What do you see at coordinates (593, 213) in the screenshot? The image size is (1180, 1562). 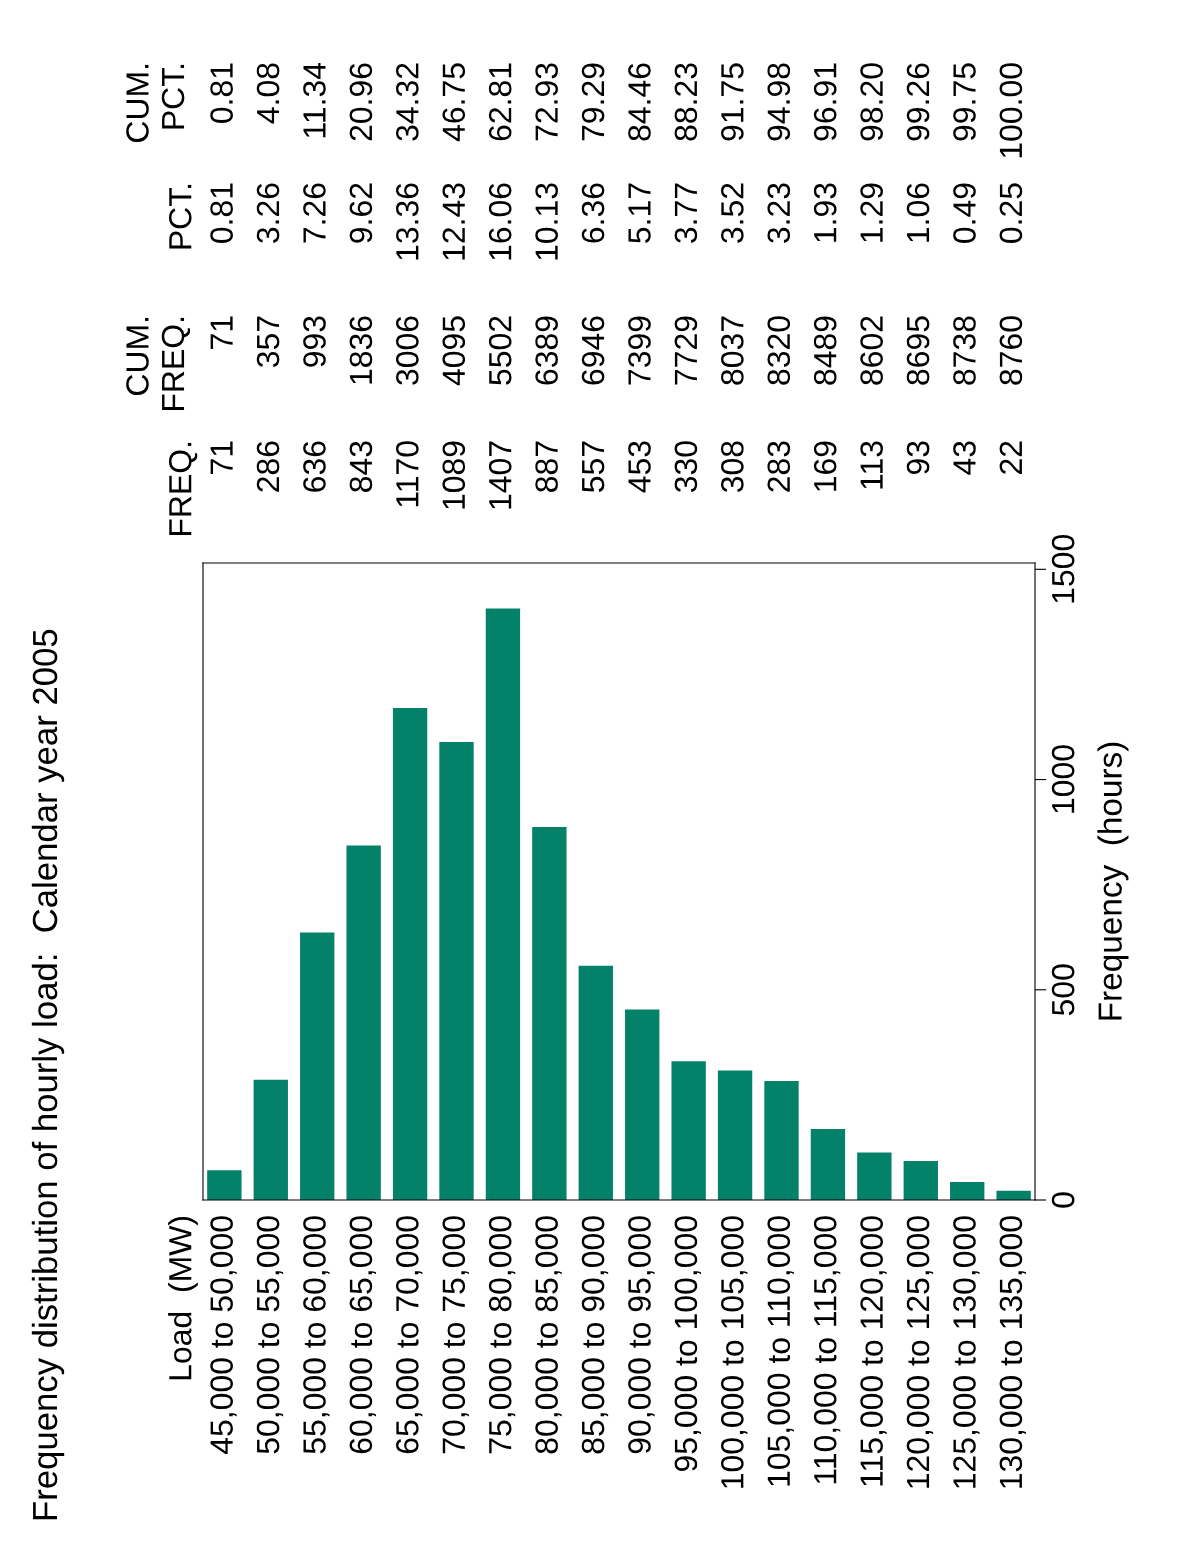 I see `text: 6.36` at bounding box center [593, 213].